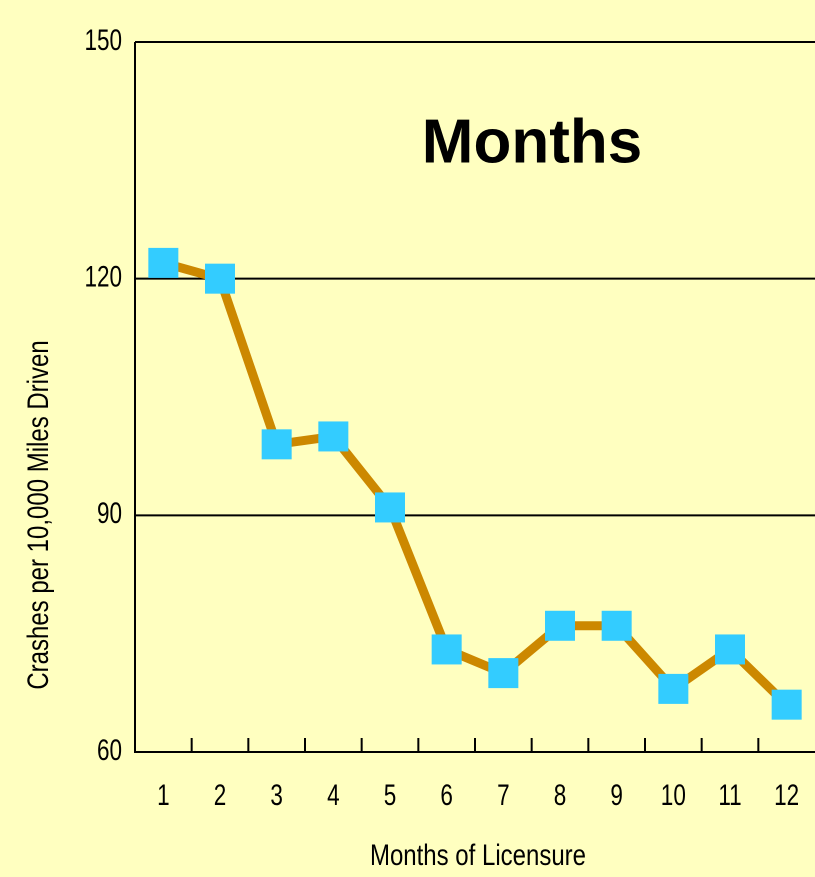 This screenshot has height=877, width=815. I want to click on x-tick-label: 6, so click(446, 795).